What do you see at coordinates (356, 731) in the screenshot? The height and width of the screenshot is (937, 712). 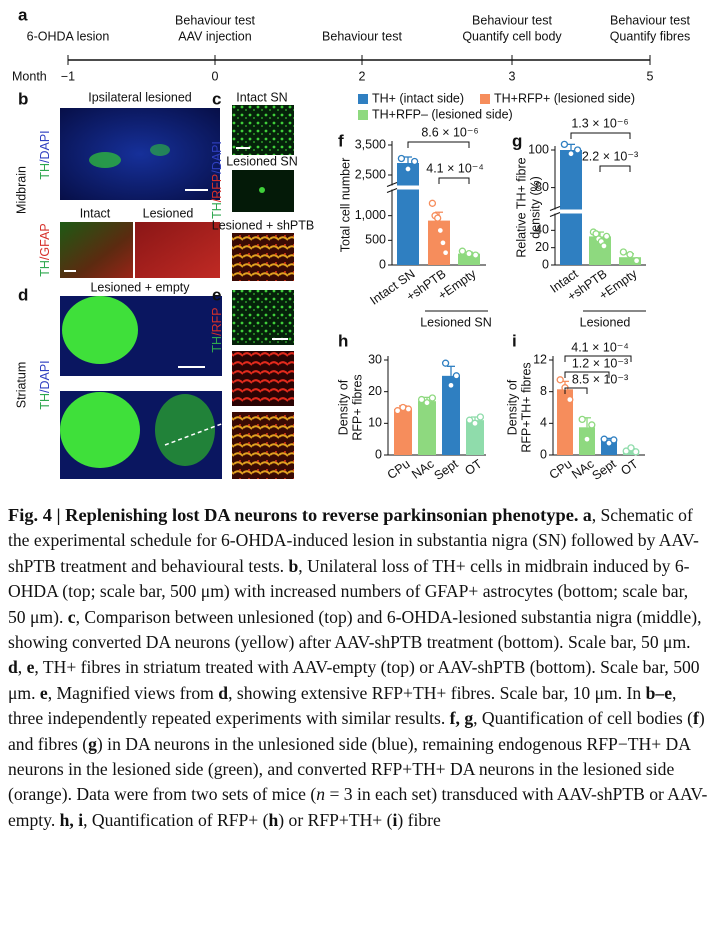 I see `caption-run: ) and fibres (` at bounding box center [356, 731].